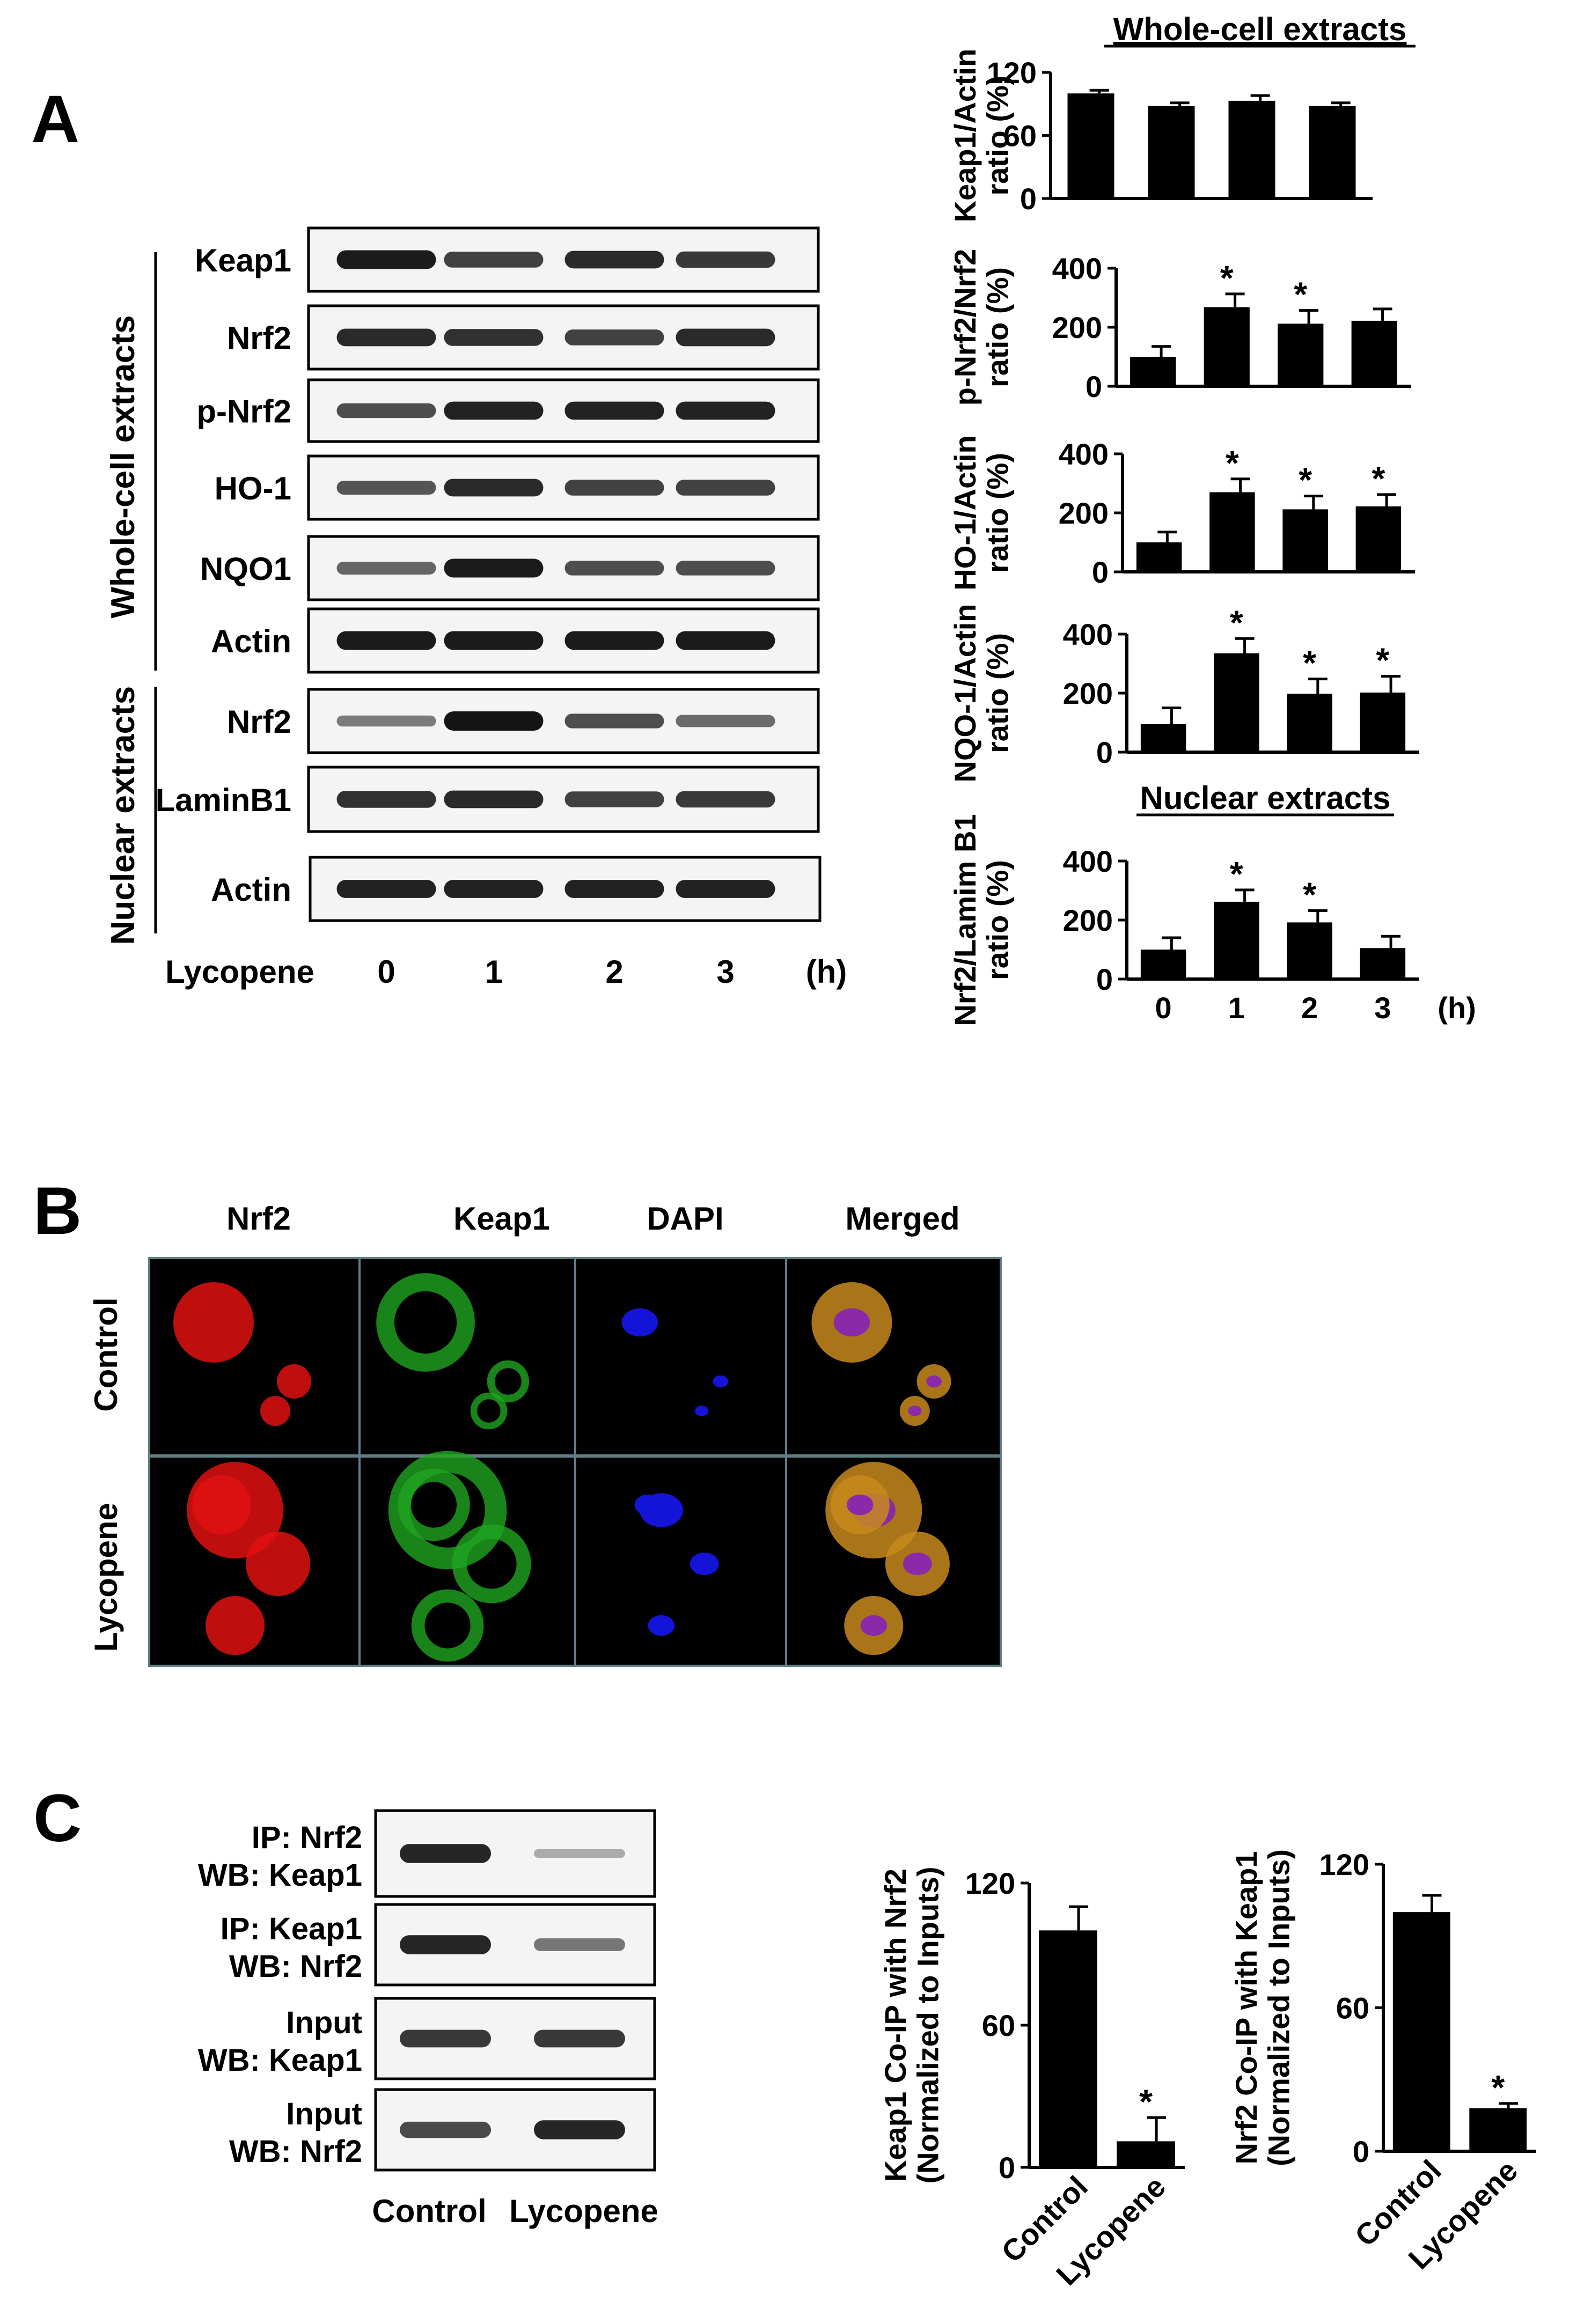 This screenshot has width=1584, height=2324. Describe the element at coordinates (57, 1211) in the screenshot. I see `panel-b-letter: B` at that location.